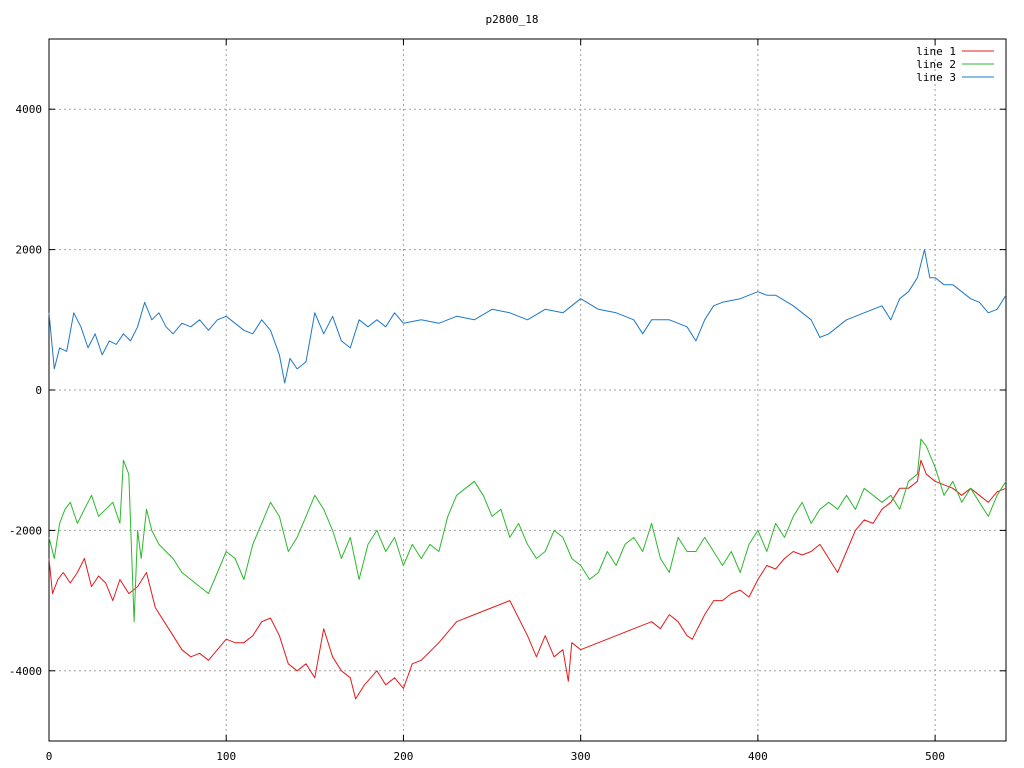 The height and width of the screenshot is (768, 1024). Describe the element at coordinates (226, 756) in the screenshot. I see `x-tick-label: 100` at that location.